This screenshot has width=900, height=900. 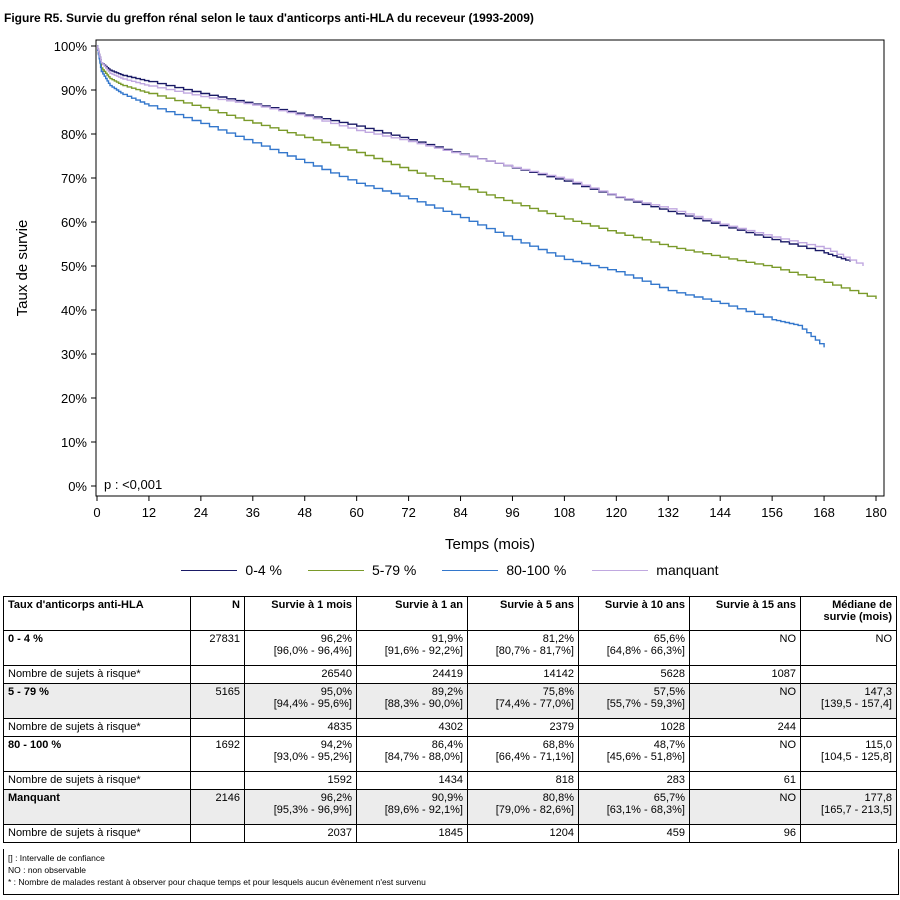 I want to click on confidence-interval: [104,5 - 125,8], so click(x=856, y=757).